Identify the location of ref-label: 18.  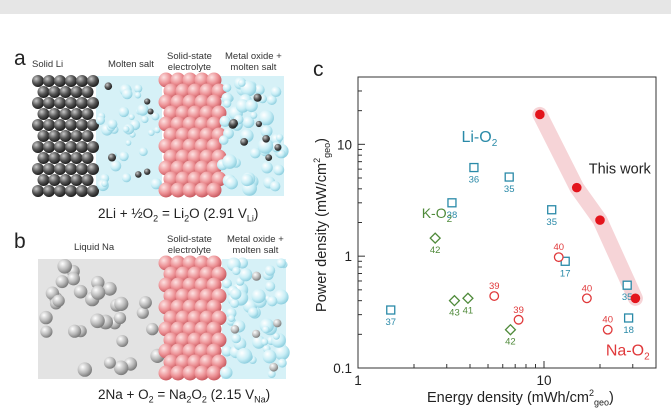
(628, 330).